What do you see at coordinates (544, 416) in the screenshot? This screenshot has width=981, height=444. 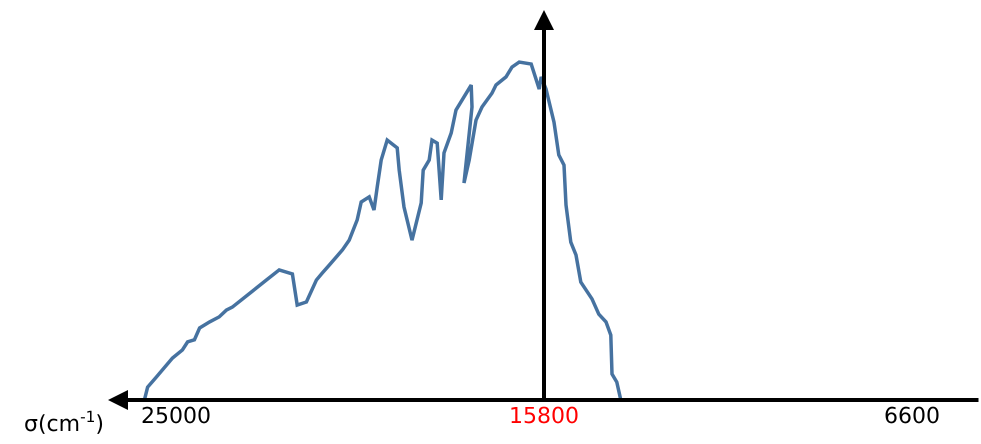 I see `x-tick-label: 15800` at bounding box center [544, 416].